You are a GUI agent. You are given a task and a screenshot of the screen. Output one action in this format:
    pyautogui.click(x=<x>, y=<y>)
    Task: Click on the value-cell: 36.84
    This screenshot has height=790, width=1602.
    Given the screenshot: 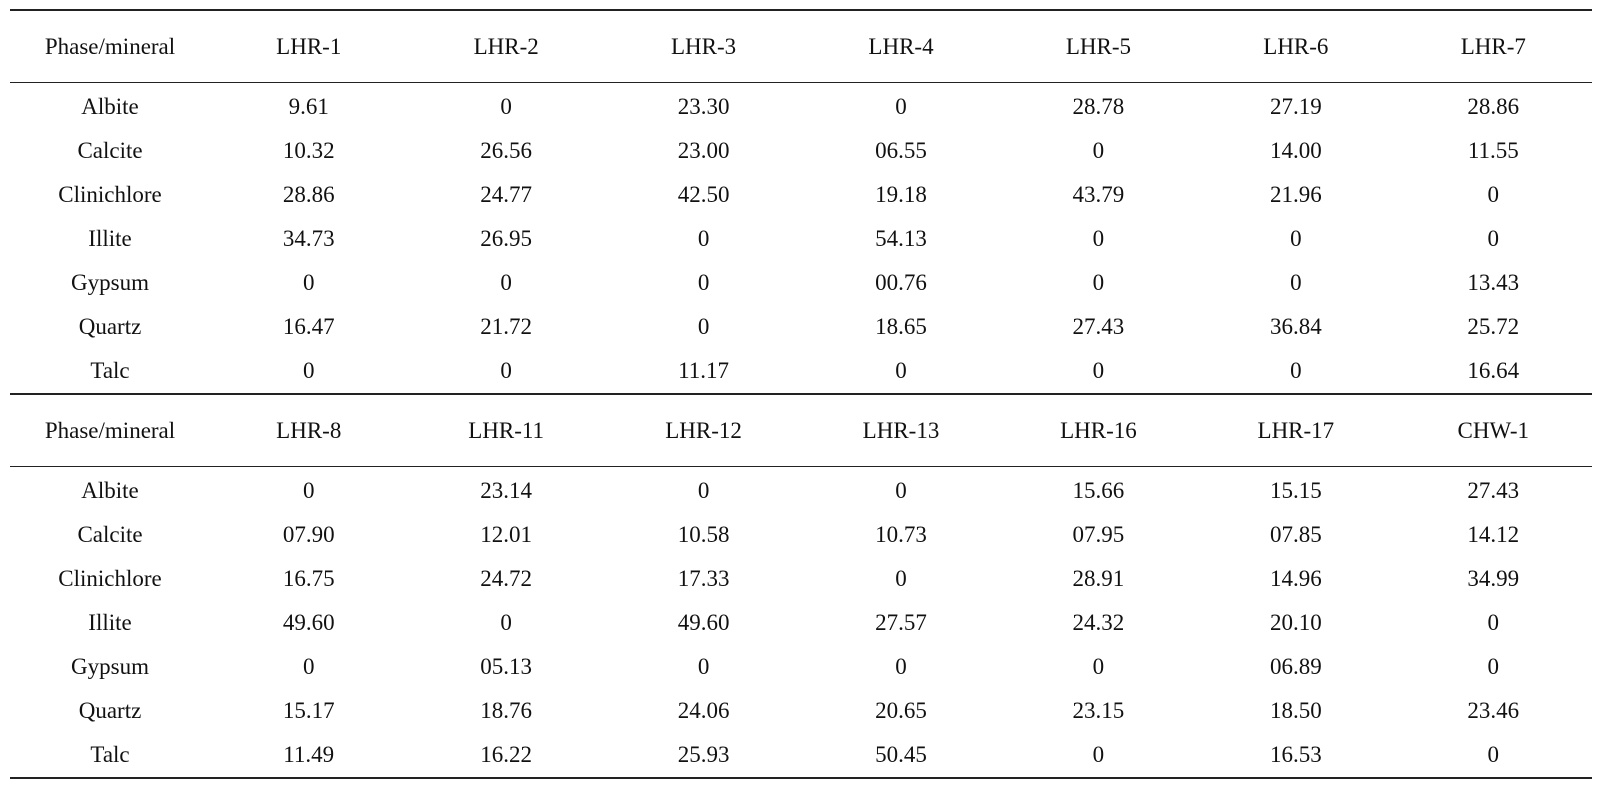 What is the action you would take?
    pyautogui.click(x=1295, y=326)
    